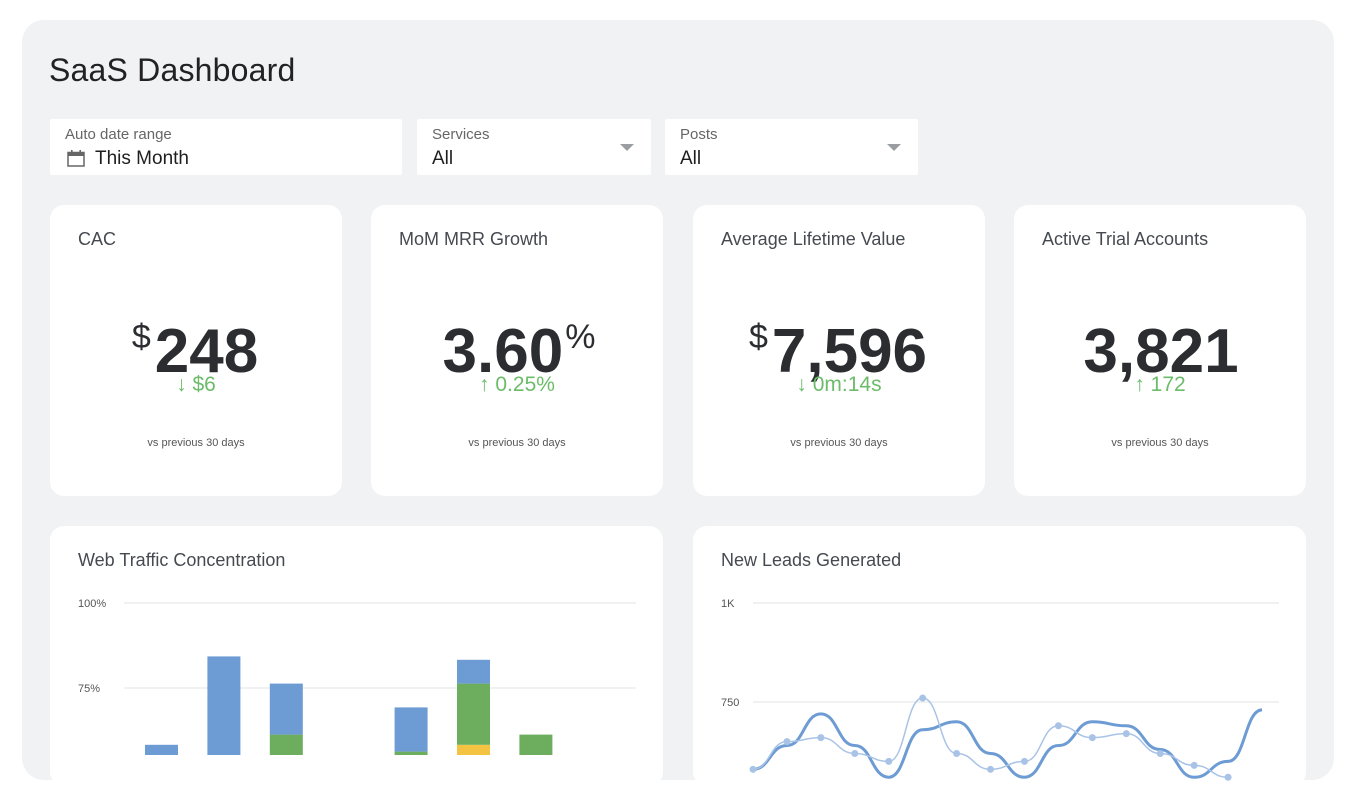  I want to click on kpi-value: 3,821, so click(1160, 344).